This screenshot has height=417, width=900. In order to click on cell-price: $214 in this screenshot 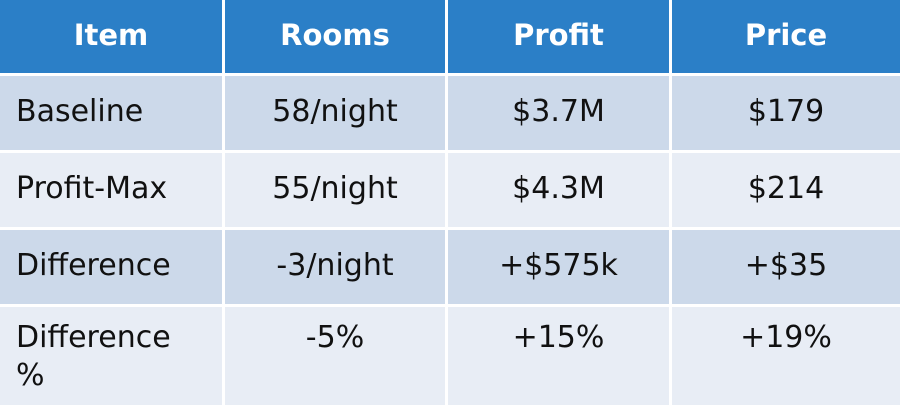, I will do `click(786, 190)`.